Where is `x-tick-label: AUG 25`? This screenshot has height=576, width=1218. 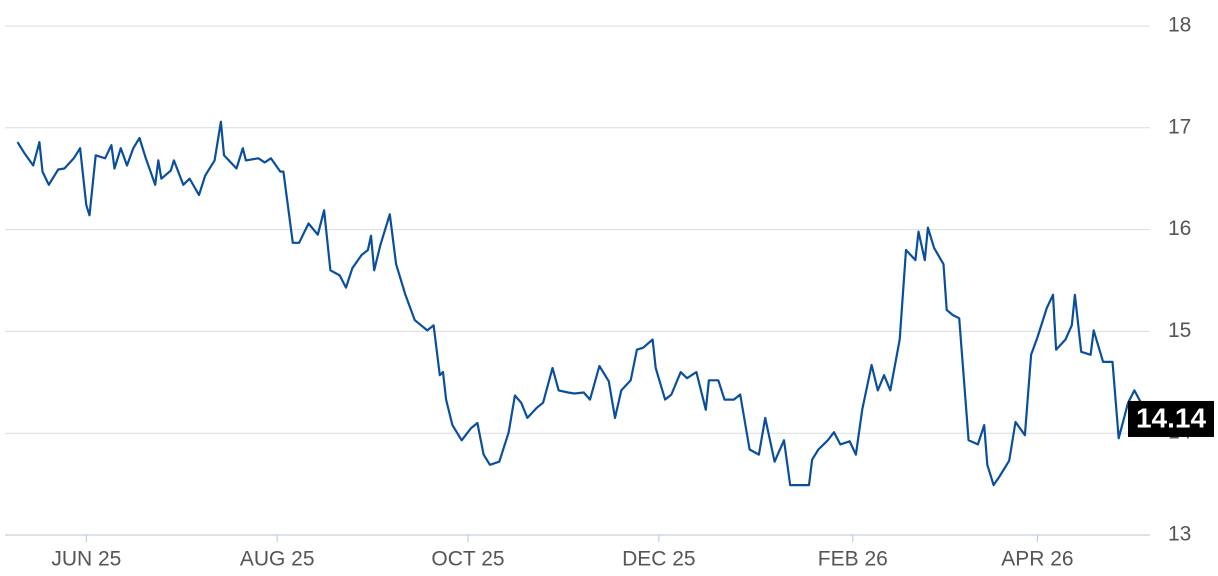
x-tick-label: AUG 25 is located at coordinates (277, 559).